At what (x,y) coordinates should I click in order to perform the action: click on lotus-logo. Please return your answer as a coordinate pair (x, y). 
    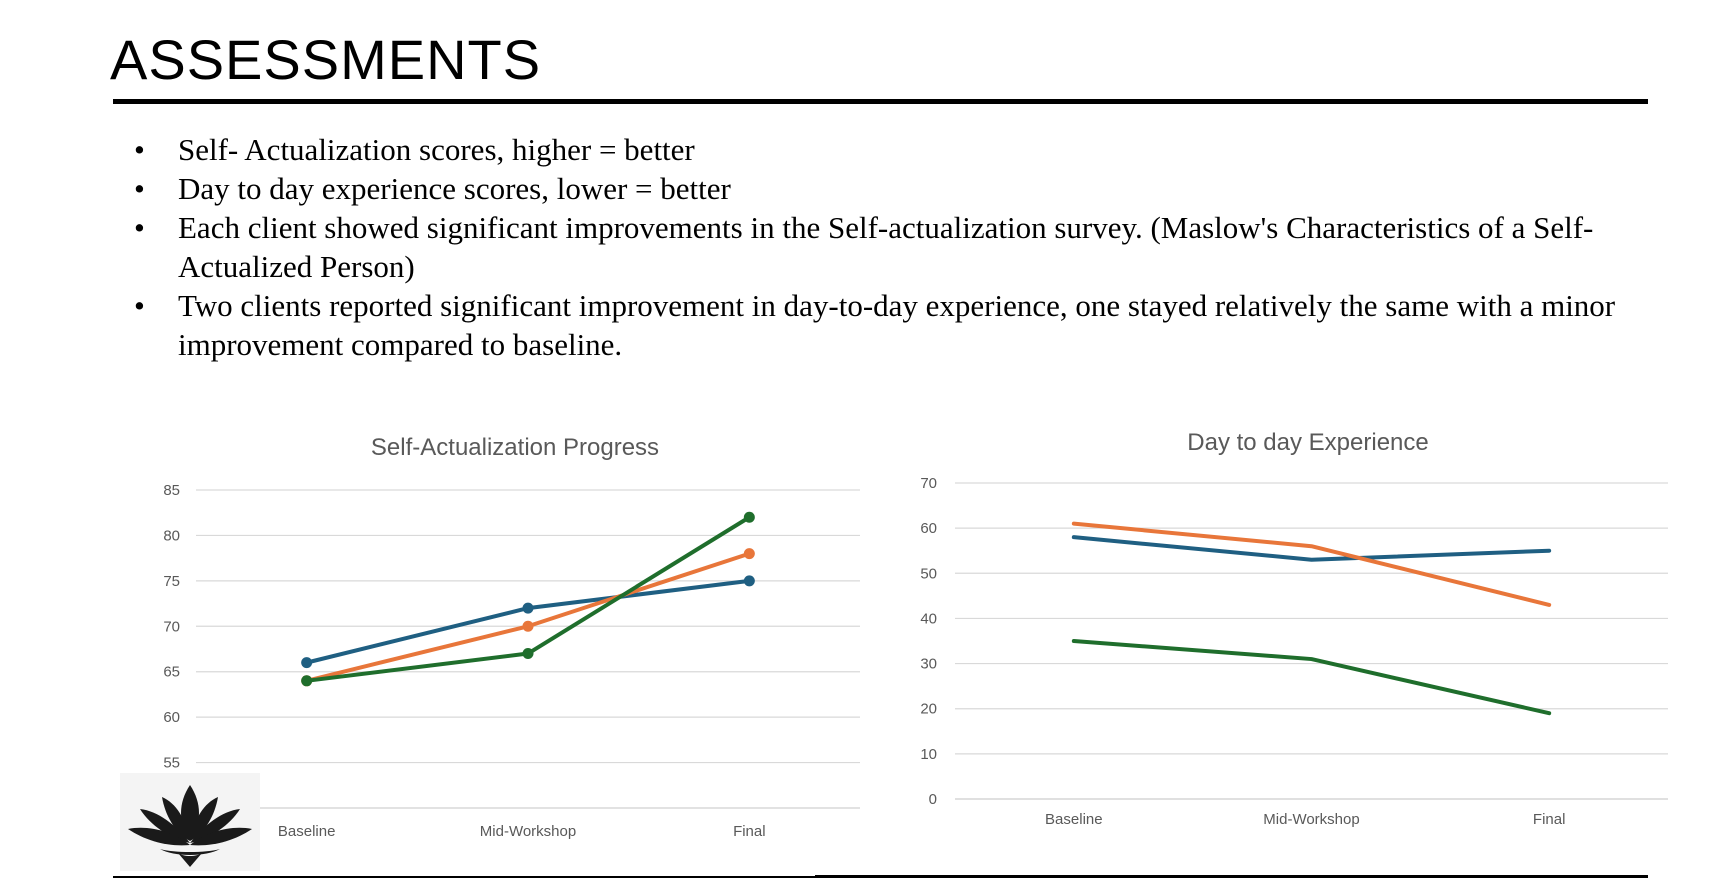
    Looking at the image, I should click on (190, 822).